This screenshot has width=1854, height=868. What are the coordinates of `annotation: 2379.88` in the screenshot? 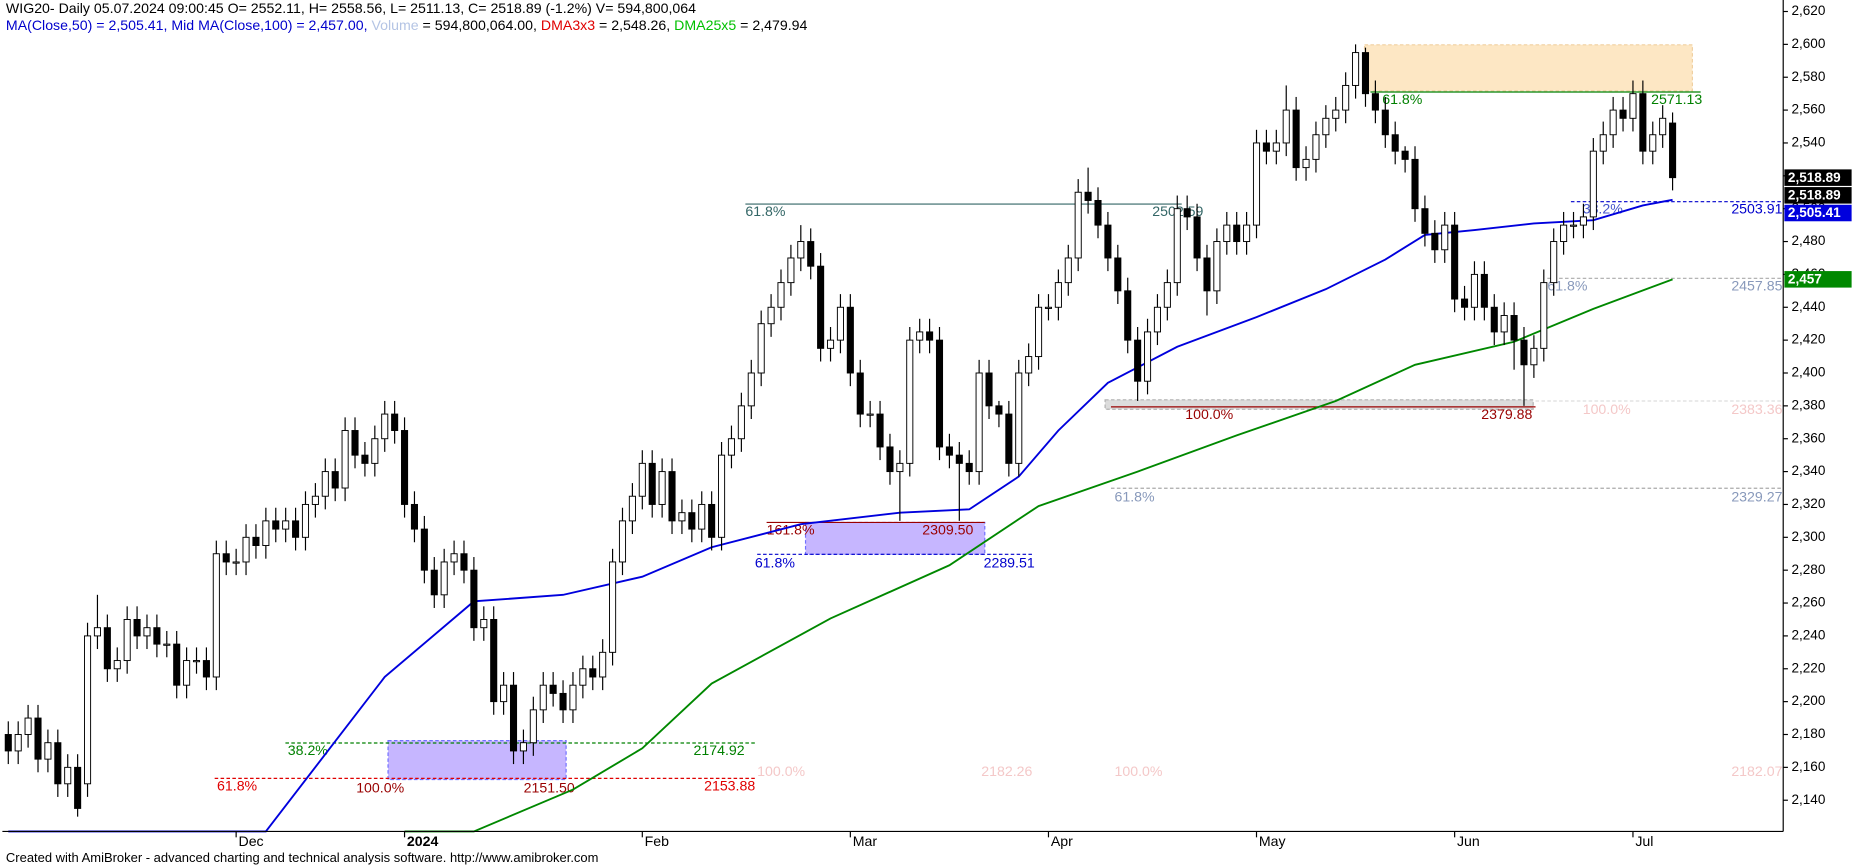 It's located at (1506, 414).